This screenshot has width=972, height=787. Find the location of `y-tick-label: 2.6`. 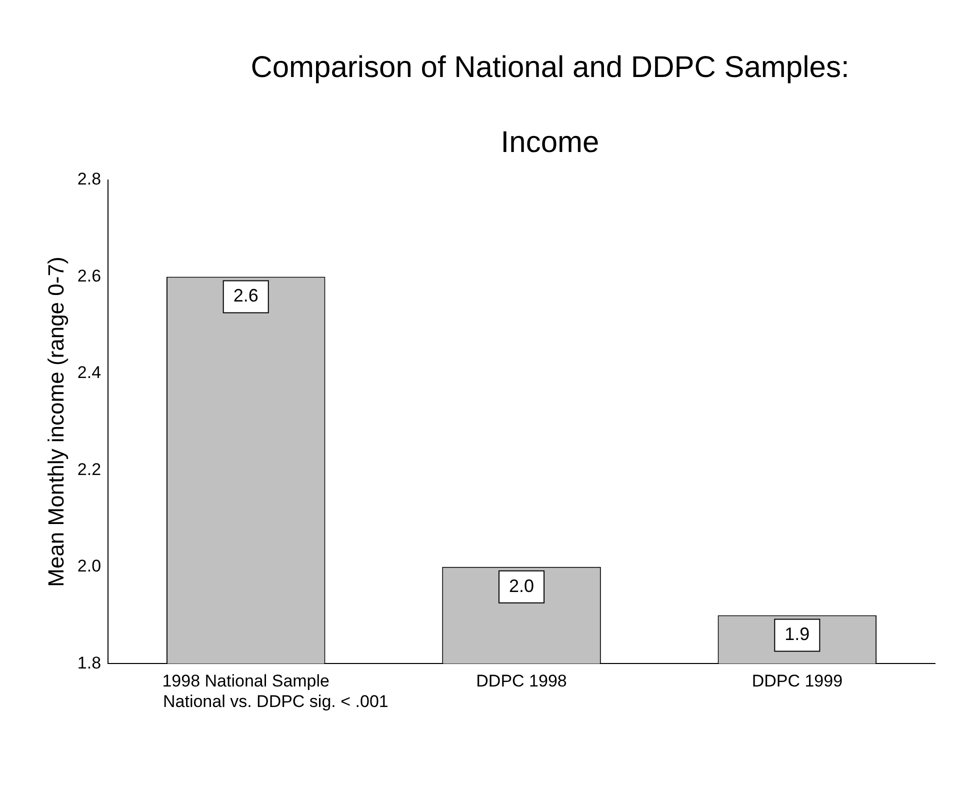

y-tick-label: 2.6 is located at coordinates (89, 276).